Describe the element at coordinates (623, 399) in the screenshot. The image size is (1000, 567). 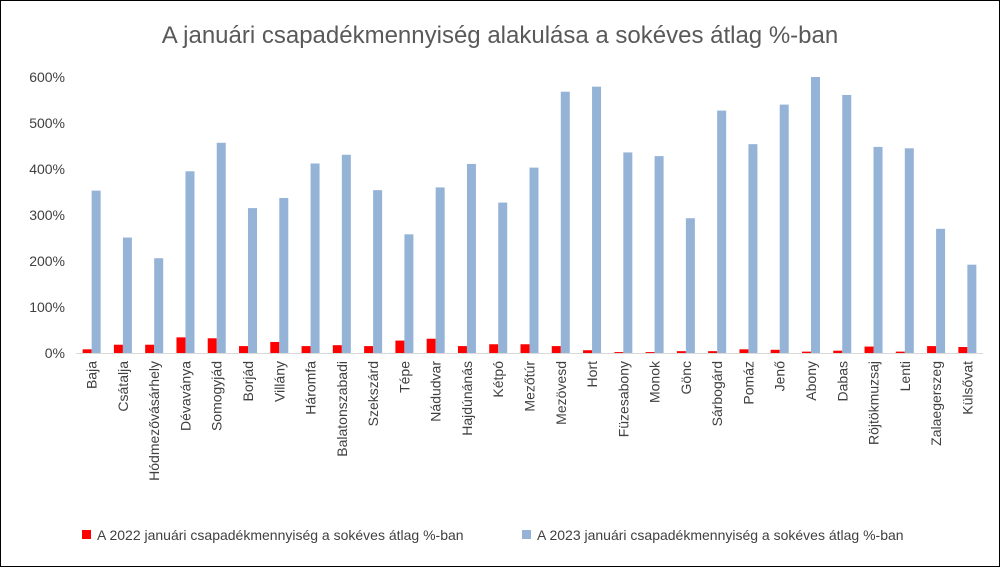
I see `x-category-label: Füzesabony` at that location.